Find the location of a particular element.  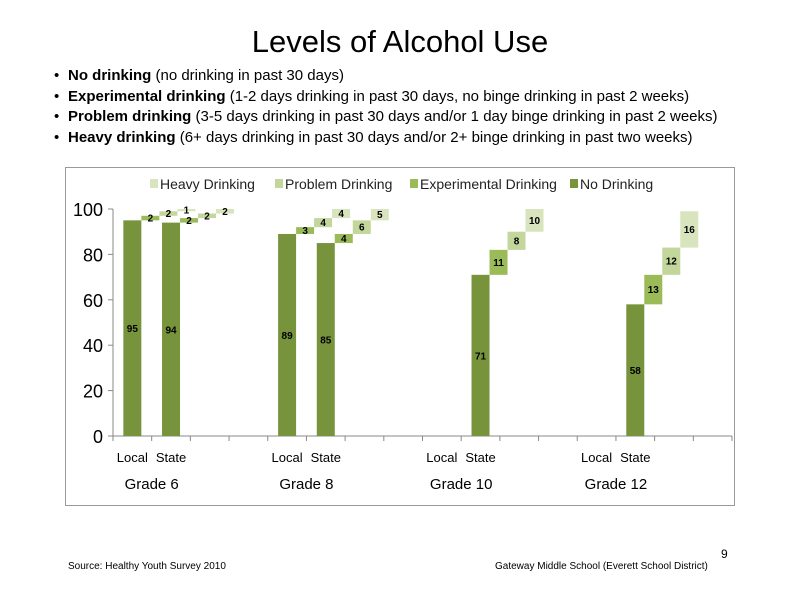

data-label: 85 is located at coordinates (326, 341).